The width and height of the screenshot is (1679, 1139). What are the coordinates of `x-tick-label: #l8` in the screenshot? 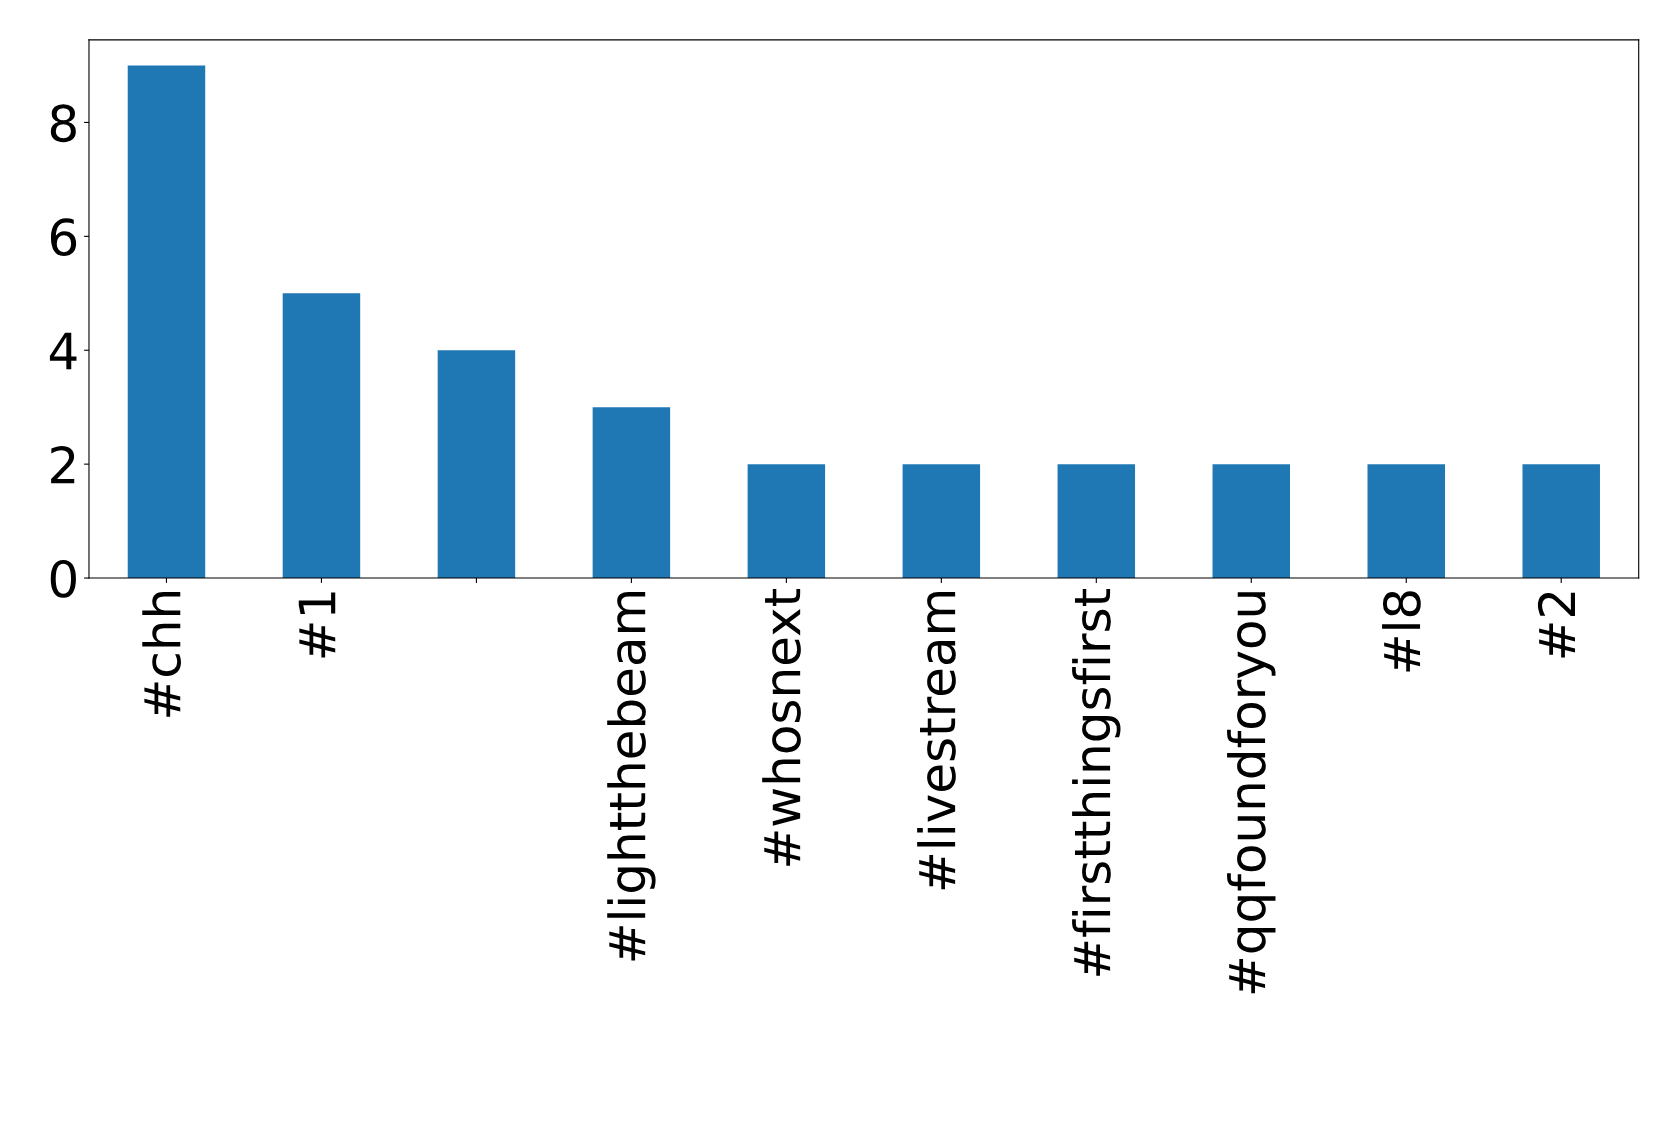 It's located at (1401, 631).